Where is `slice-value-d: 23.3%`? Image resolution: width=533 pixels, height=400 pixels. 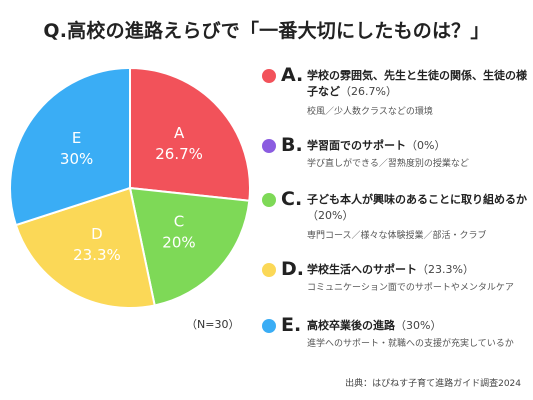 slice-value-d: 23.3% is located at coordinates (97, 255).